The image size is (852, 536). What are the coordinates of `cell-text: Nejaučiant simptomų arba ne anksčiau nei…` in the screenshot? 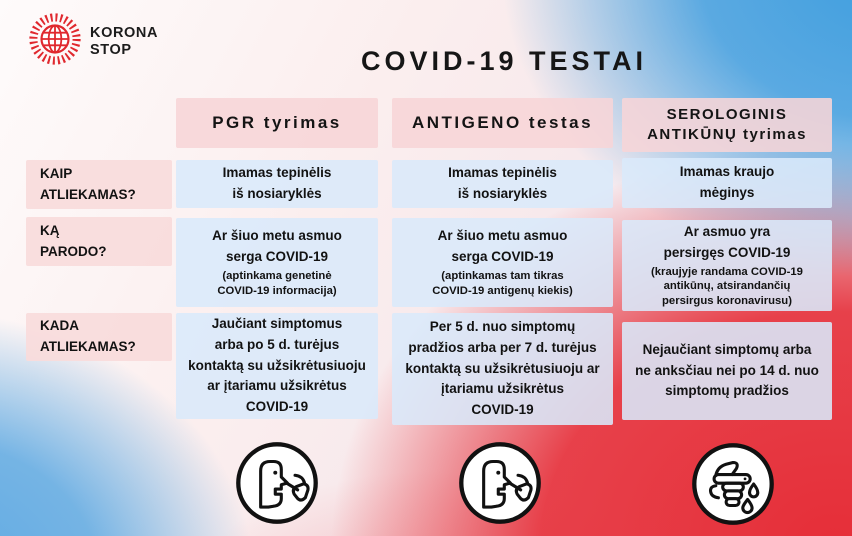 It's located at (727, 370).